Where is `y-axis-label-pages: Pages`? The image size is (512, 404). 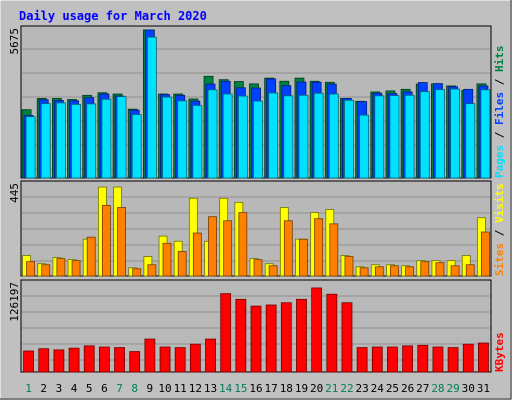 y-axis-label-pages: Pages is located at coordinates (499, 161).